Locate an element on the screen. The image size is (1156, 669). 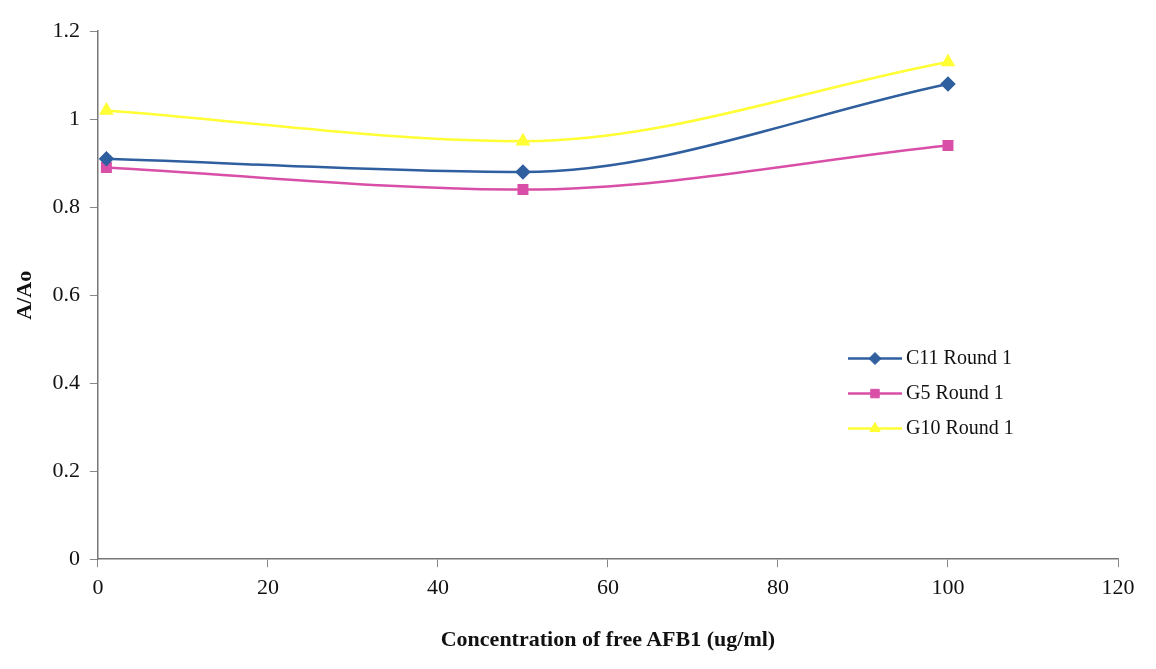
y-tick-label: 1.2 is located at coordinates (66, 29).